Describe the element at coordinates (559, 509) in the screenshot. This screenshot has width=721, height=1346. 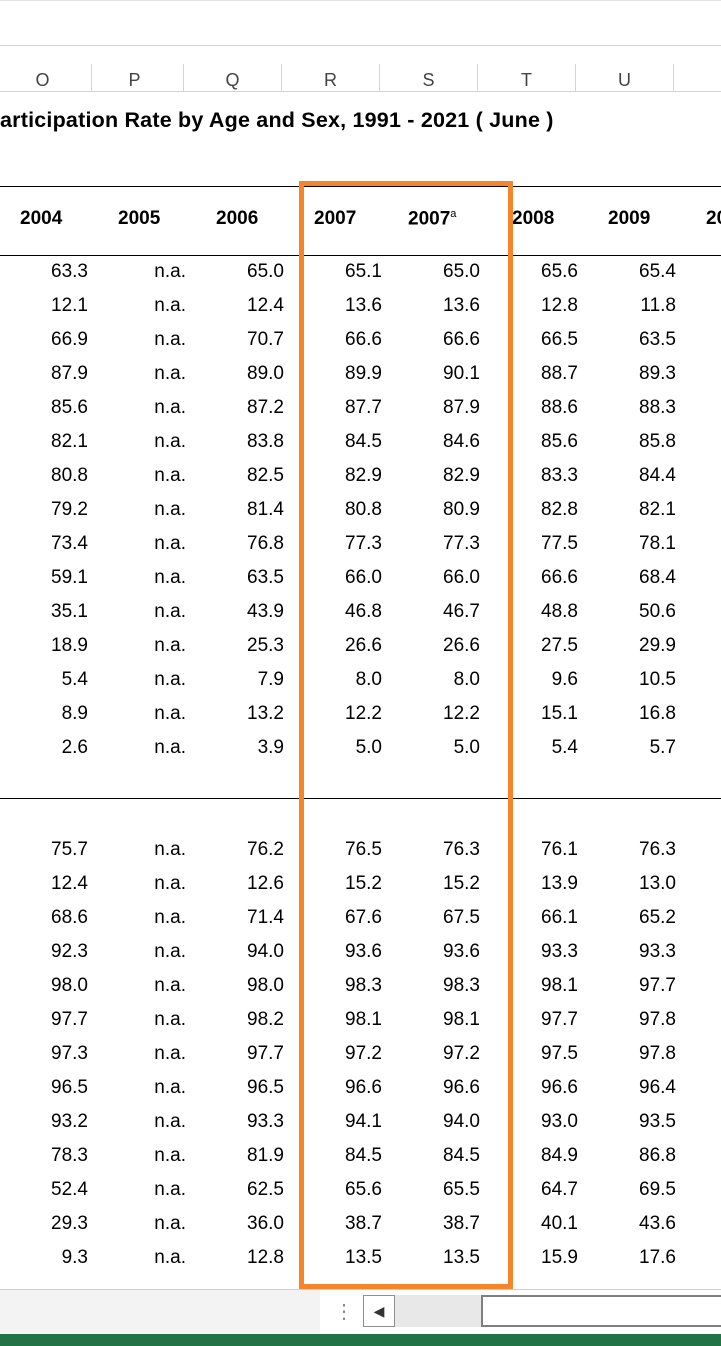
I see `table-cell: 82.8` at that location.